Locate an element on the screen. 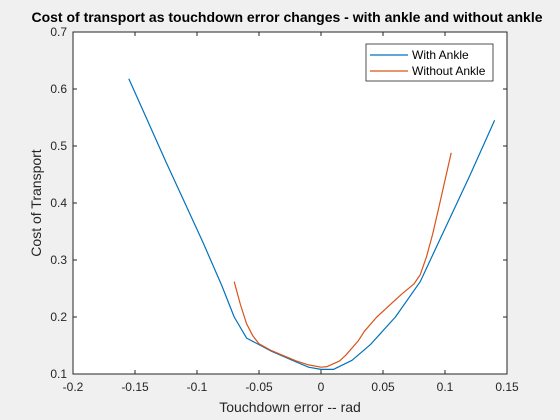  x-tick-label: -0.2 is located at coordinates (73, 387).